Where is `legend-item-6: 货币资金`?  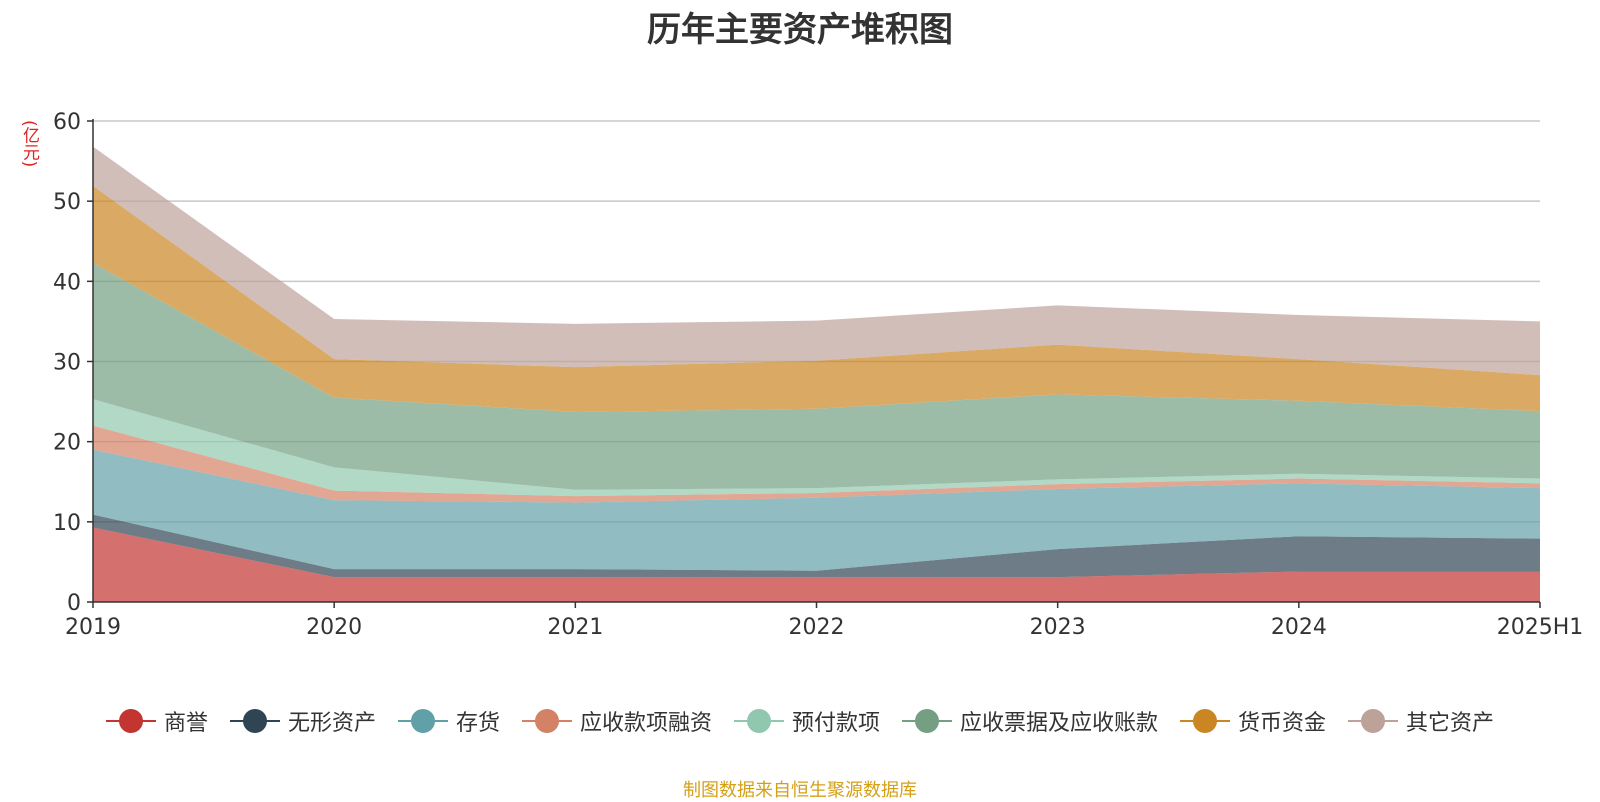 legend-item-6: 货币资金 is located at coordinates (1253, 721).